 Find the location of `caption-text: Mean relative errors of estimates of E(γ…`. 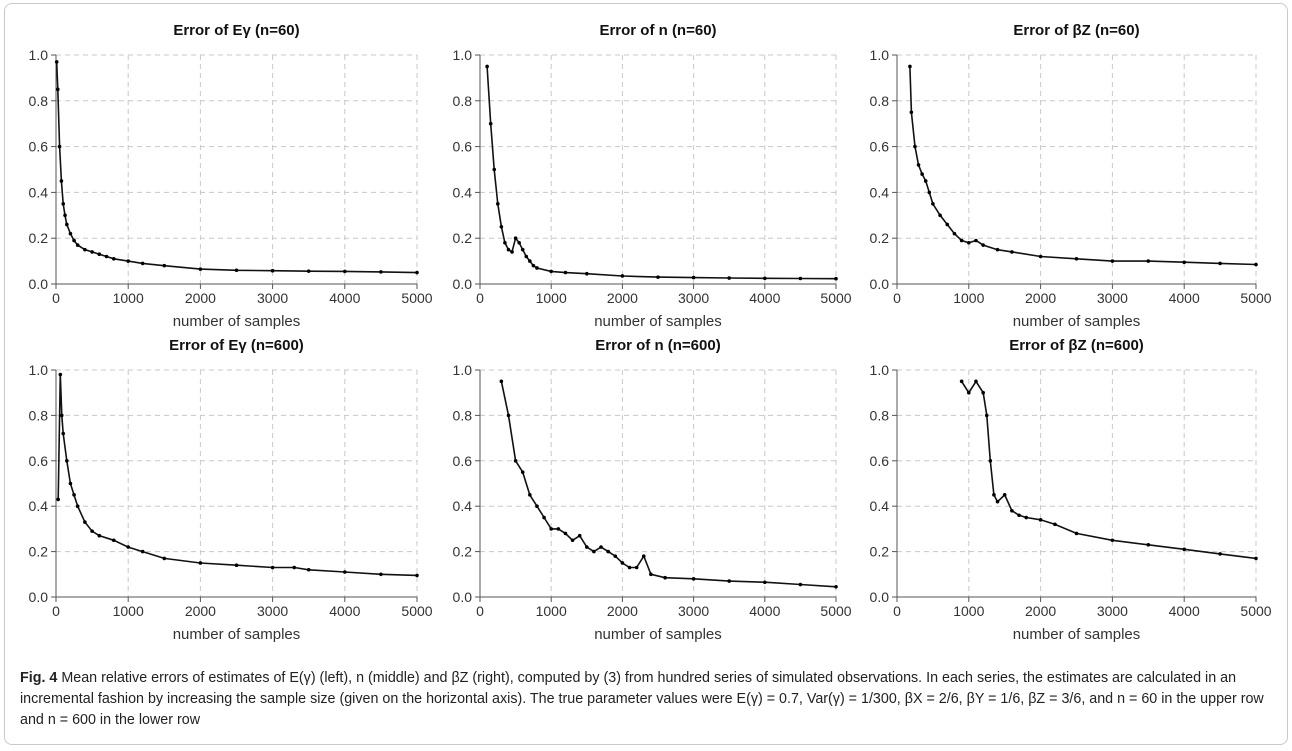

caption-text: Mean relative errors of estimates of E(γ… is located at coordinates (642, 699).